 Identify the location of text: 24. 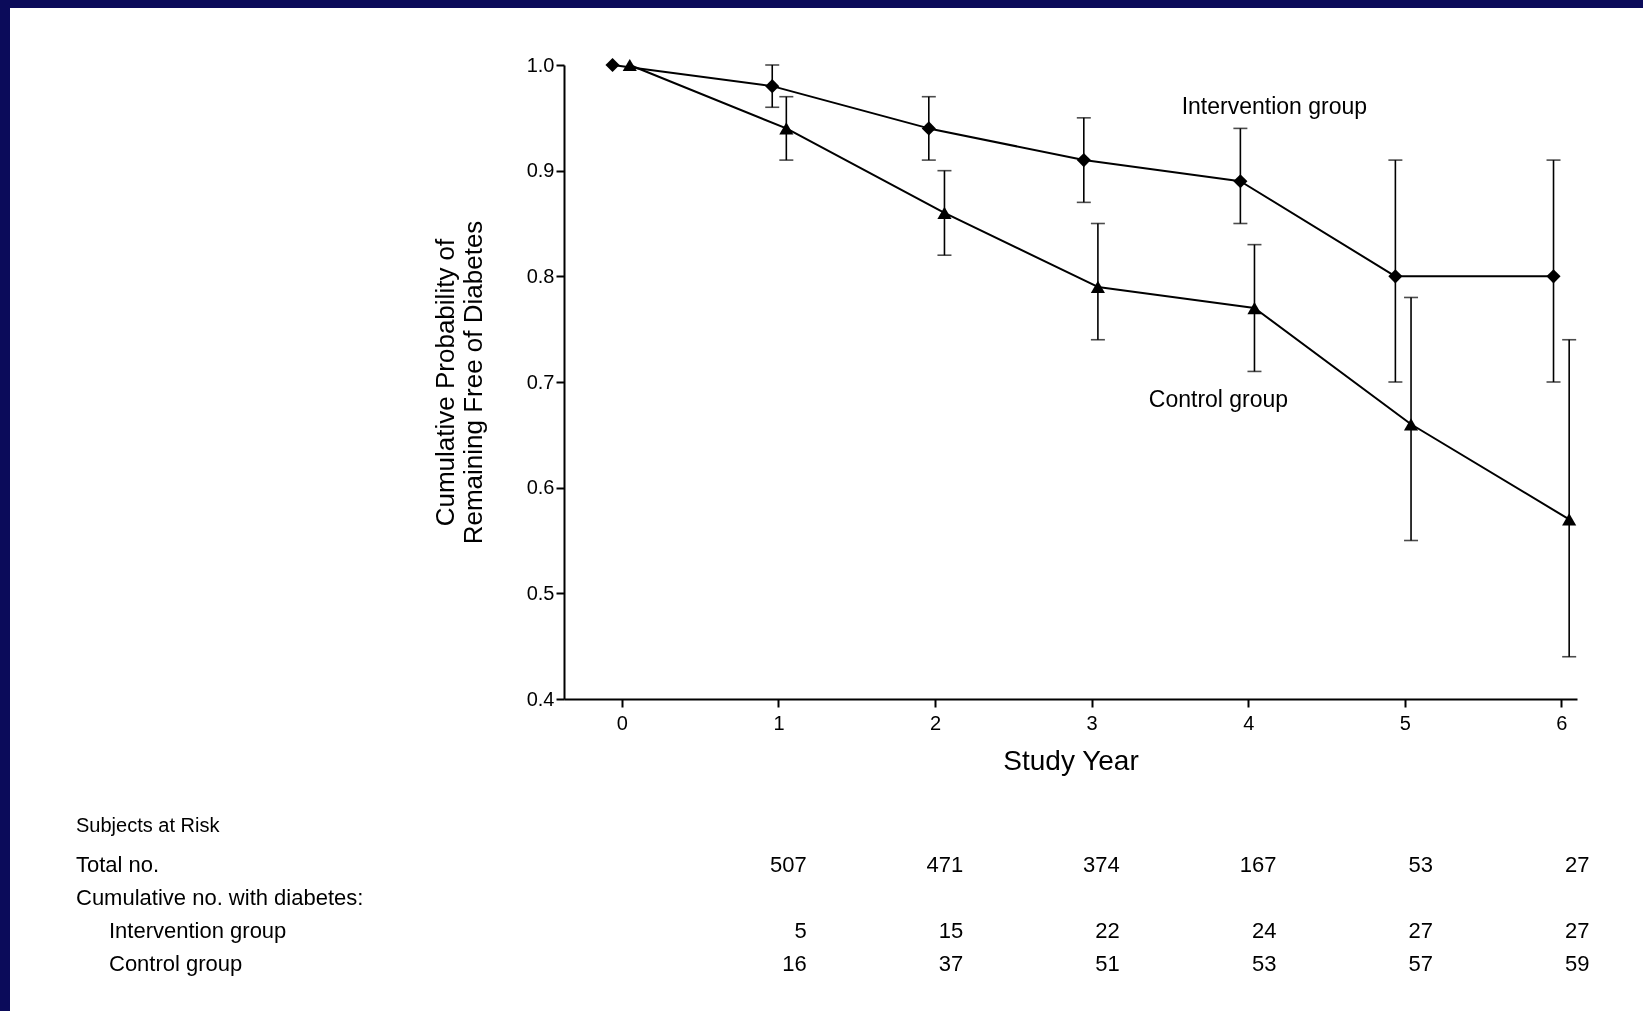
(1264, 930).